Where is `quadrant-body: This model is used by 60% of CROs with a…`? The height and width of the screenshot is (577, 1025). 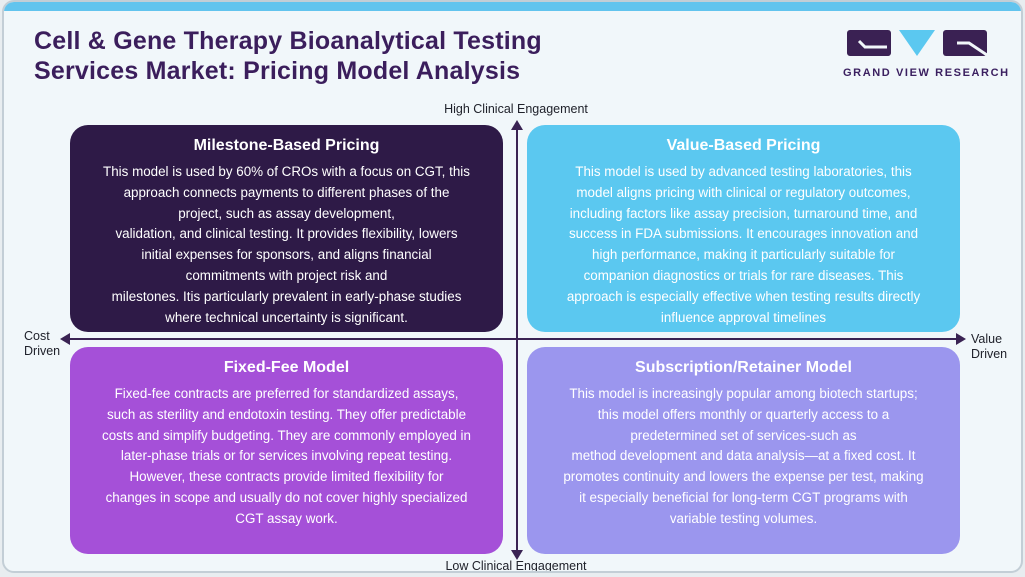 quadrant-body: This model is used by 60% of CROs with a… is located at coordinates (286, 244).